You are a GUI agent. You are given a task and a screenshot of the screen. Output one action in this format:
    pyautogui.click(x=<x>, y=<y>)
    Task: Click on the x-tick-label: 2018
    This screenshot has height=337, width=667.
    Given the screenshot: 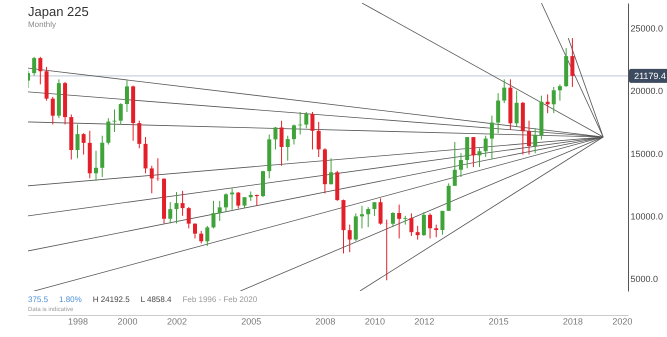 What is the action you would take?
    pyautogui.click(x=572, y=321)
    